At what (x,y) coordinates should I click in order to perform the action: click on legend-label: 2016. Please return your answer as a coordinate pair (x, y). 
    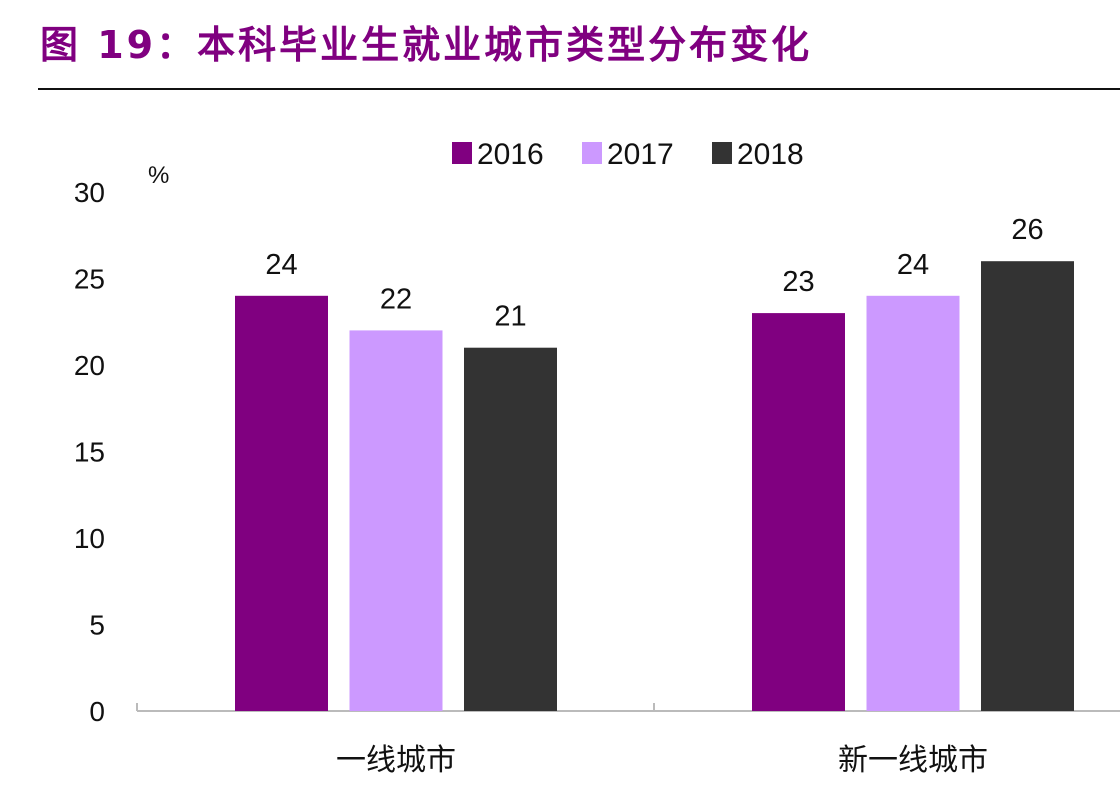
    Looking at the image, I should click on (510, 154).